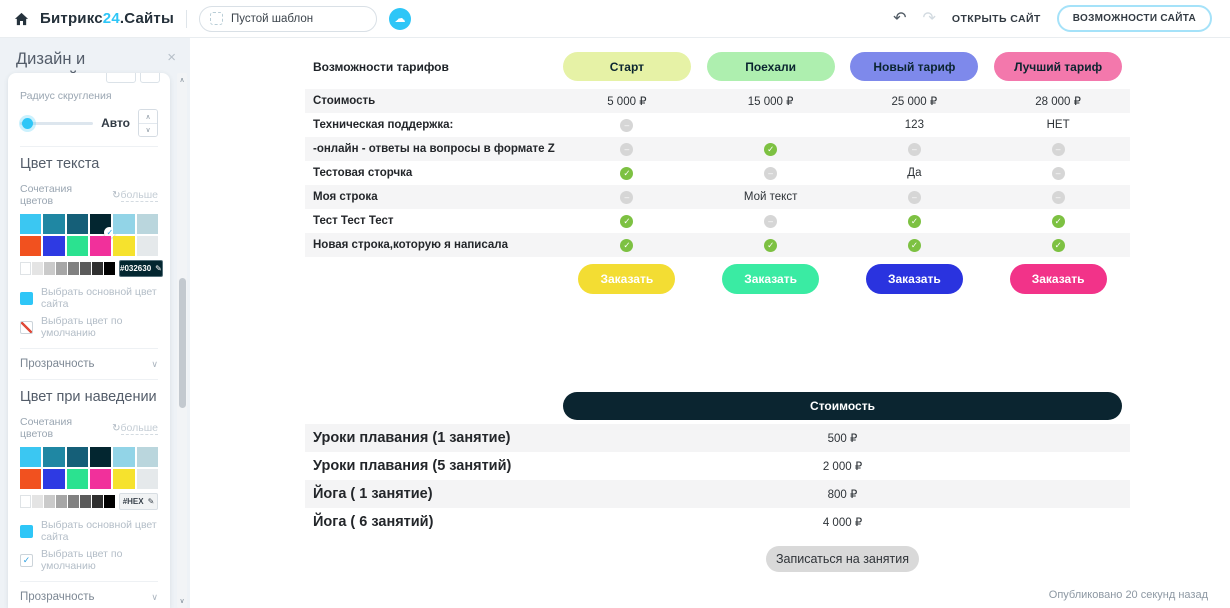 The width and height of the screenshot is (1230, 608). Describe the element at coordinates (345, 197) in the screenshot. I see `row-label: Моя строка` at that location.